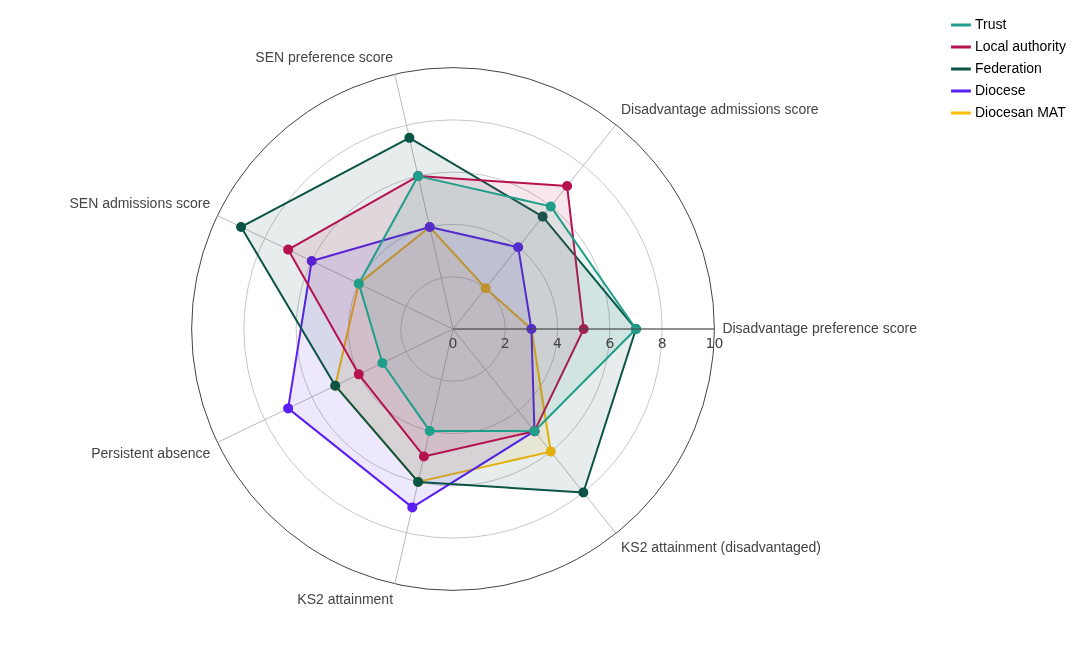 This screenshot has height=659, width=1086. I want to click on spoke-label: KS2 attainment (disadvantaged), so click(720, 546).